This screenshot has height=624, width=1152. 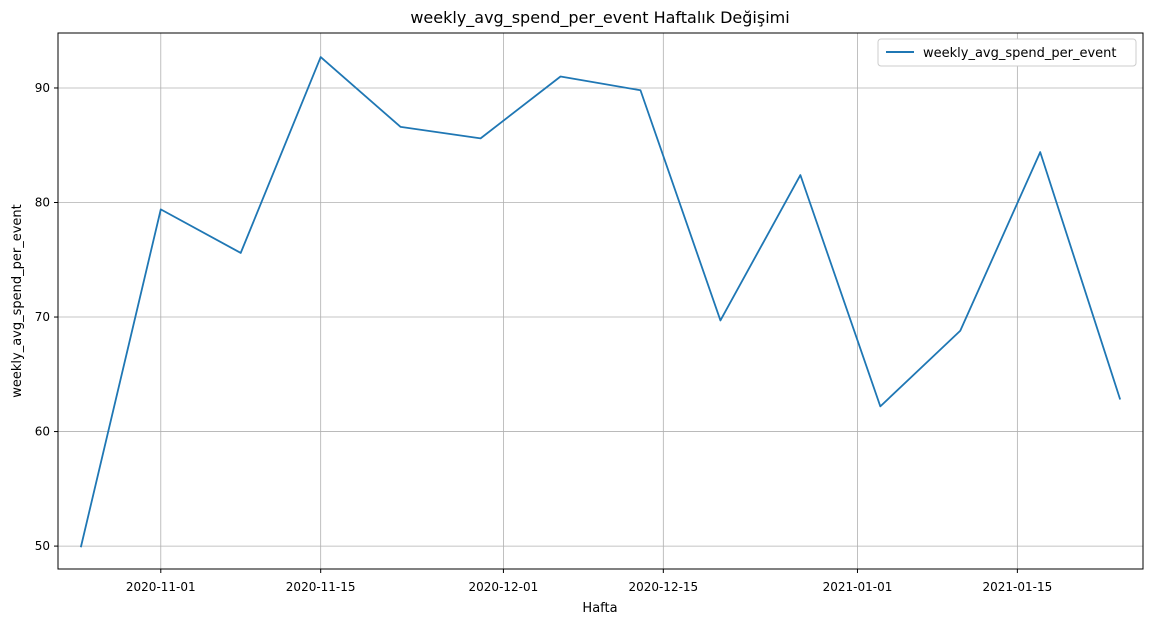 I want to click on x-tick-label: 2020-12-01, so click(x=504, y=587).